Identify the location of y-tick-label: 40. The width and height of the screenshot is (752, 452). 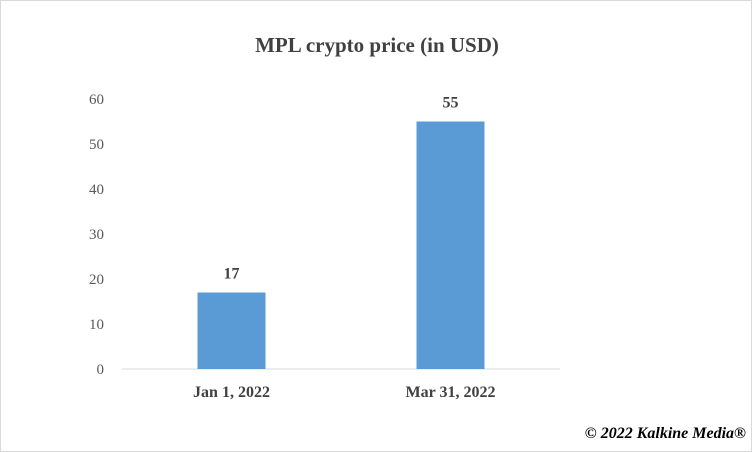
(96, 190).